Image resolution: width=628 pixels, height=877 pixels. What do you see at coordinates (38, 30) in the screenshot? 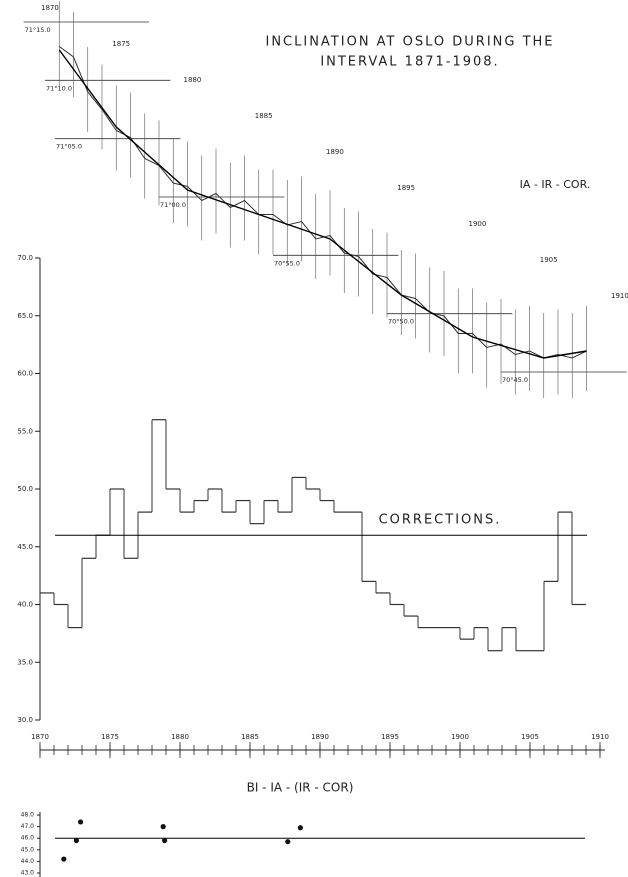
I see `y-tick-label: 71°15.0` at bounding box center [38, 30].